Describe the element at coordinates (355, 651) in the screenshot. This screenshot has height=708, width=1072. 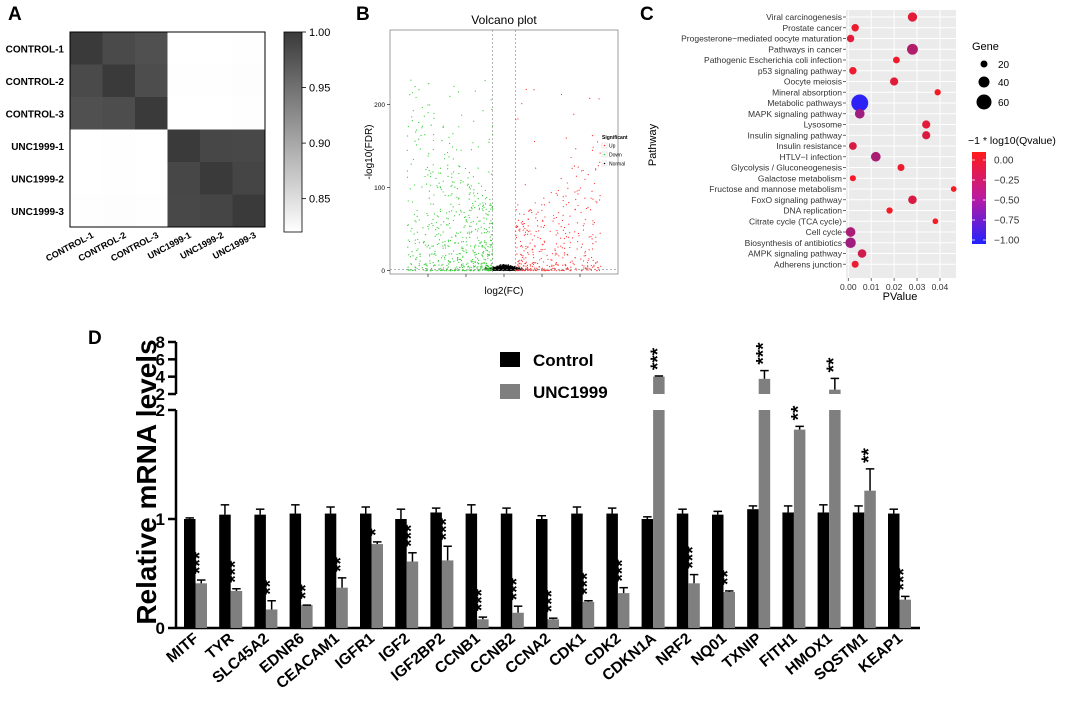
I see `category-label-IGFR1: IGFR1` at that location.